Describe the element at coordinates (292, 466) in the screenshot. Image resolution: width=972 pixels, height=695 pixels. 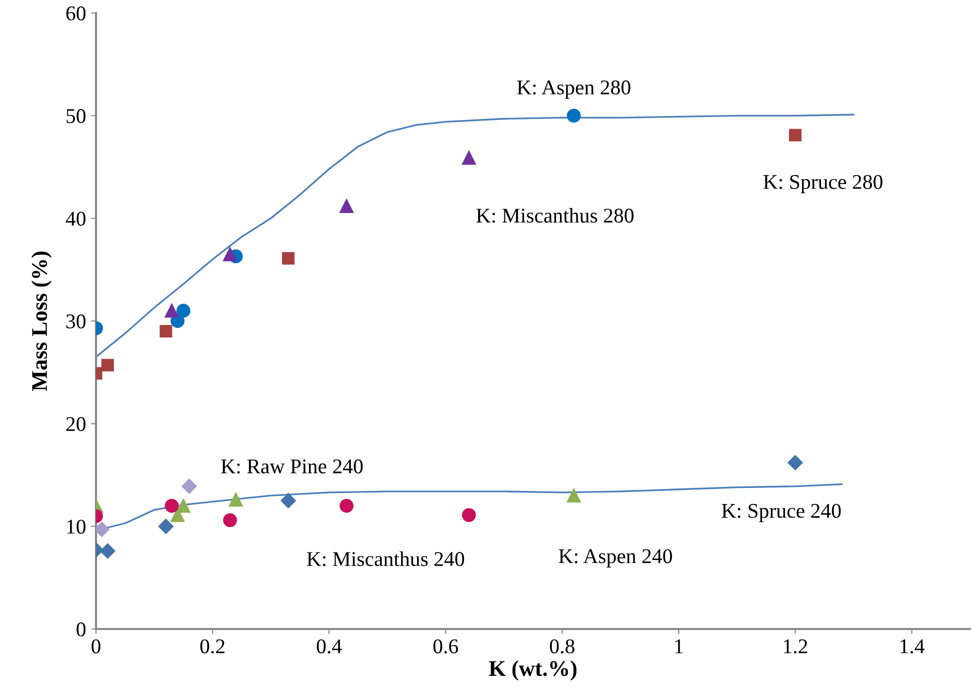
I see `series-label: K: Raw Pine 240` at that location.